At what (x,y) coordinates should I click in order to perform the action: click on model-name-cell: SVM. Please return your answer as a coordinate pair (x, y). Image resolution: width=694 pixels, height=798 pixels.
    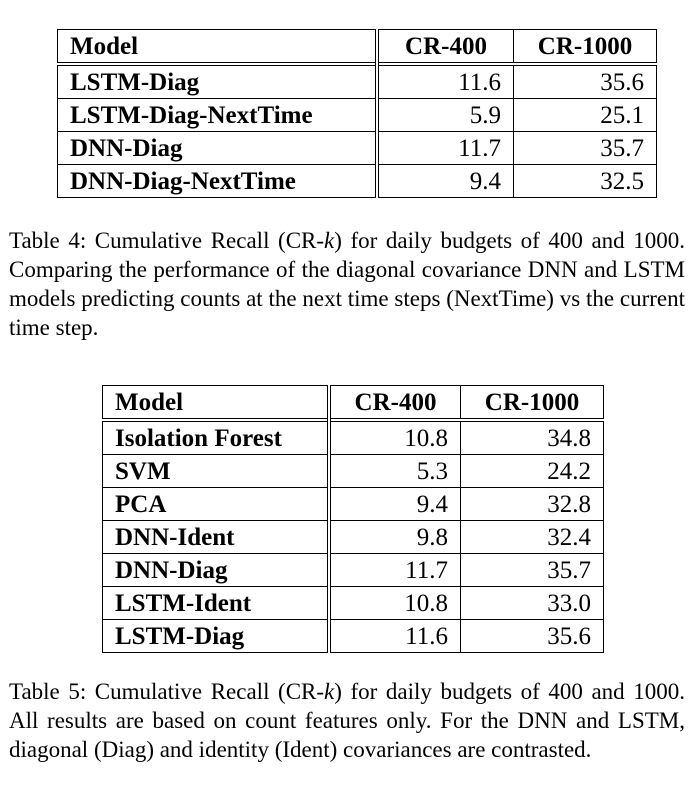
    Looking at the image, I should click on (216, 471).